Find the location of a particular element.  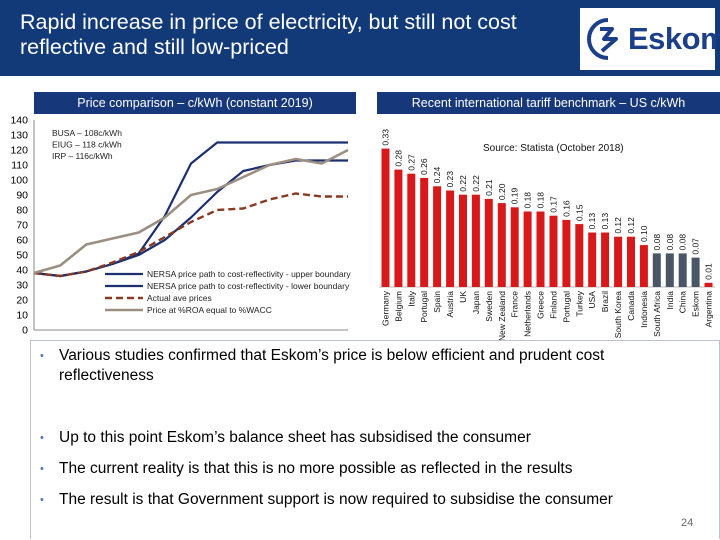

bar-value-label: 0.24 is located at coordinates (437, 175).